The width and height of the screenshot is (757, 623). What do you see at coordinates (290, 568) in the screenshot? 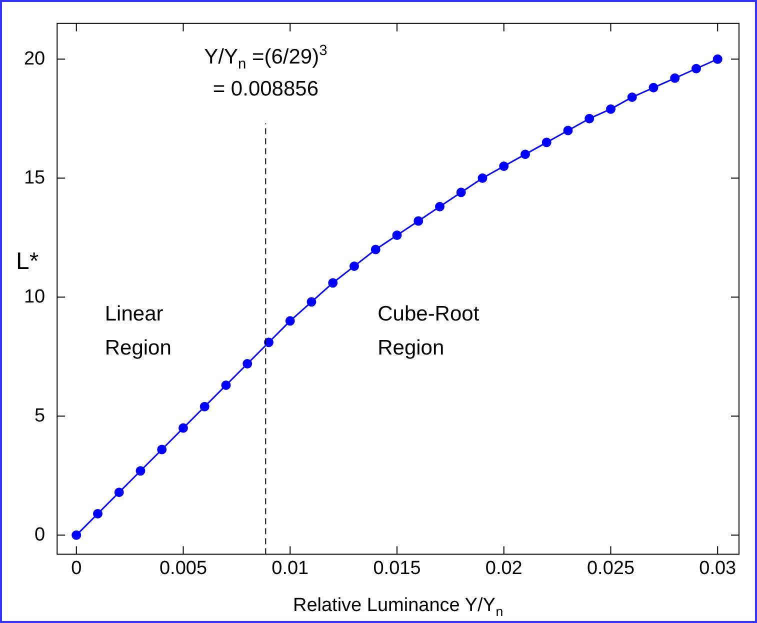
I see `x-tick-label: 0.01` at bounding box center [290, 568].